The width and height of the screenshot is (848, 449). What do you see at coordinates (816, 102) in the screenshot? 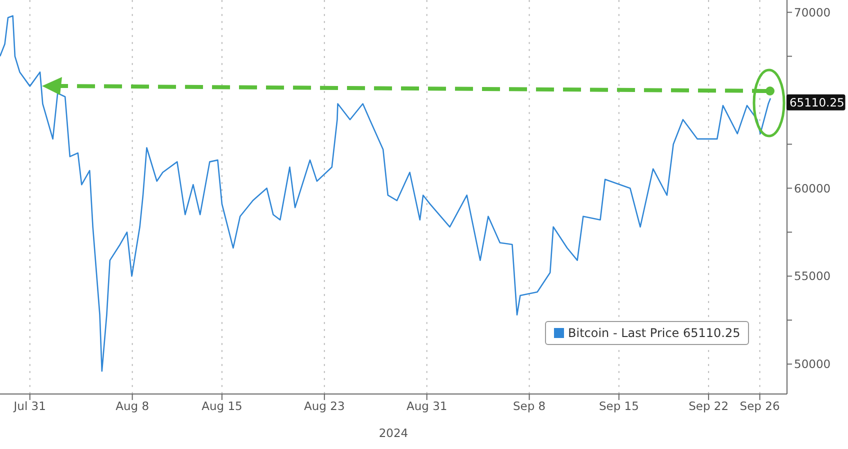
I see `data-label: 65110.25` at bounding box center [816, 102].